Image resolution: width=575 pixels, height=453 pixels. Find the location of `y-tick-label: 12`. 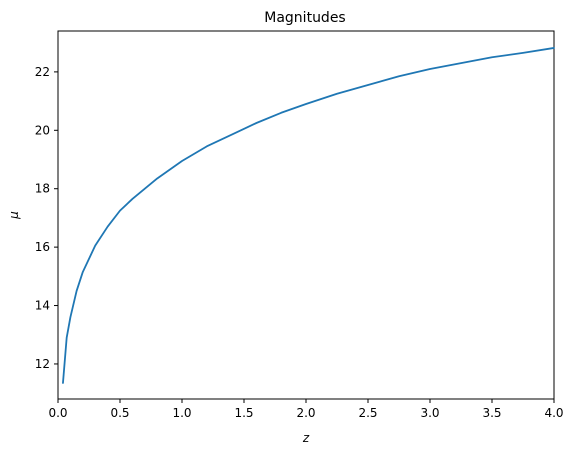

y-tick-label: 12 is located at coordinates (42, 364).